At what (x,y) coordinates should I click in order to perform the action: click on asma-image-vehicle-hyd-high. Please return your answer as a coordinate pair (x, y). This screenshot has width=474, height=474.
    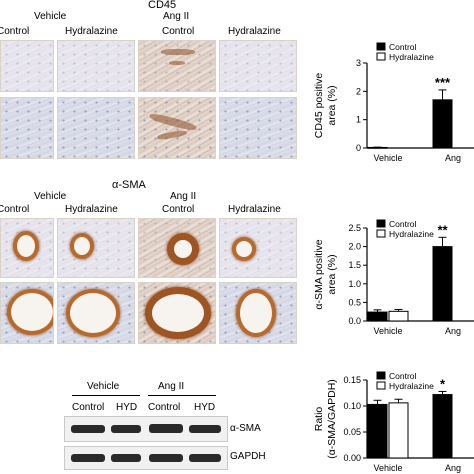
    Looking at the image, I should click on (96, 313).